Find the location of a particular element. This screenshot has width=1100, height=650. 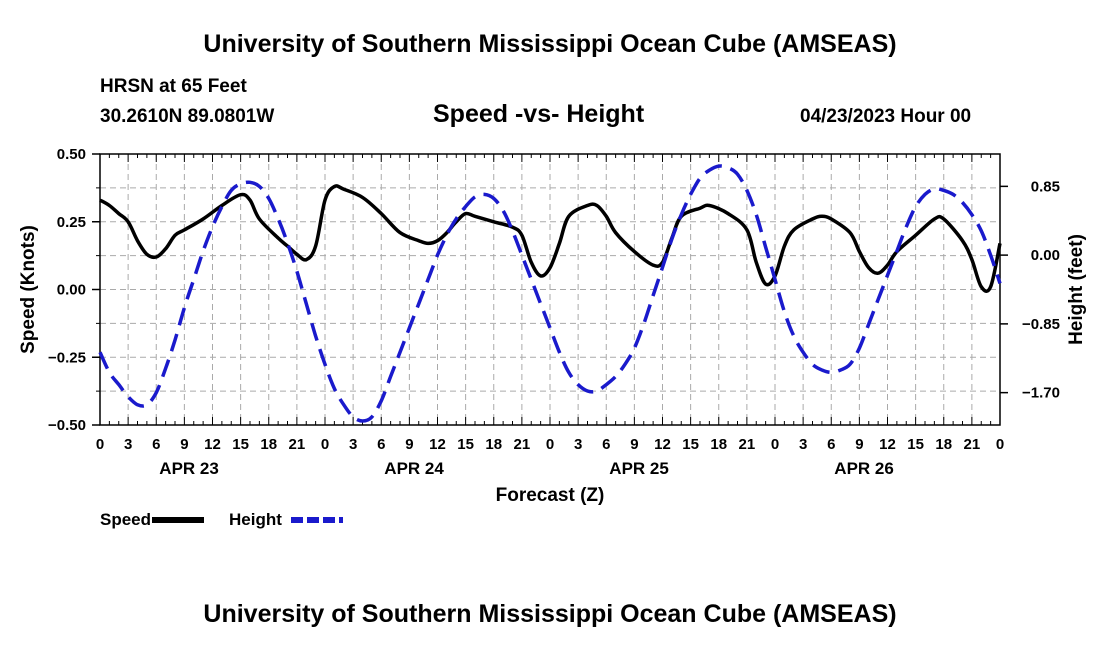

x-axis-title: Forecast (Z) is located at coordinates (550, 495).